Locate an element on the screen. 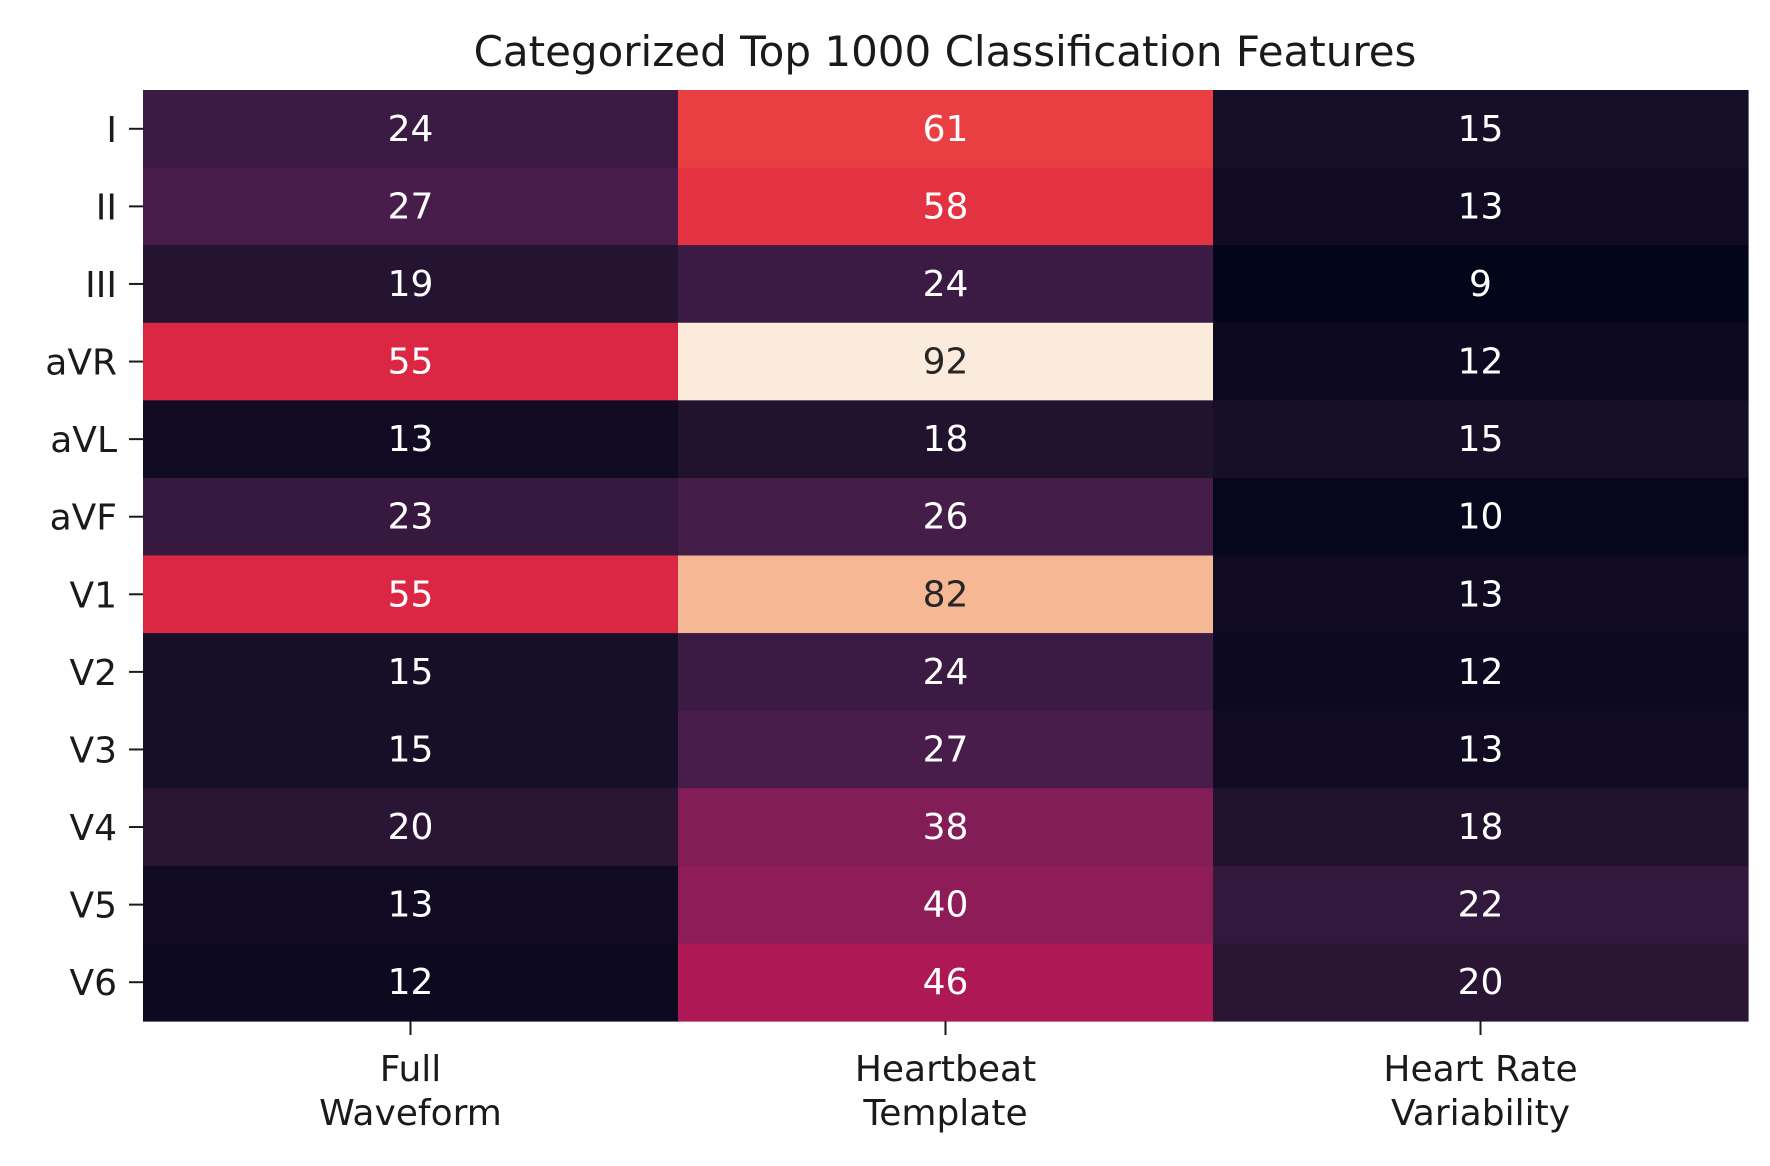 The width and height of the screenshot is (1770, 1166). cell-value-label: 38 is located at coordinates (946, 827).